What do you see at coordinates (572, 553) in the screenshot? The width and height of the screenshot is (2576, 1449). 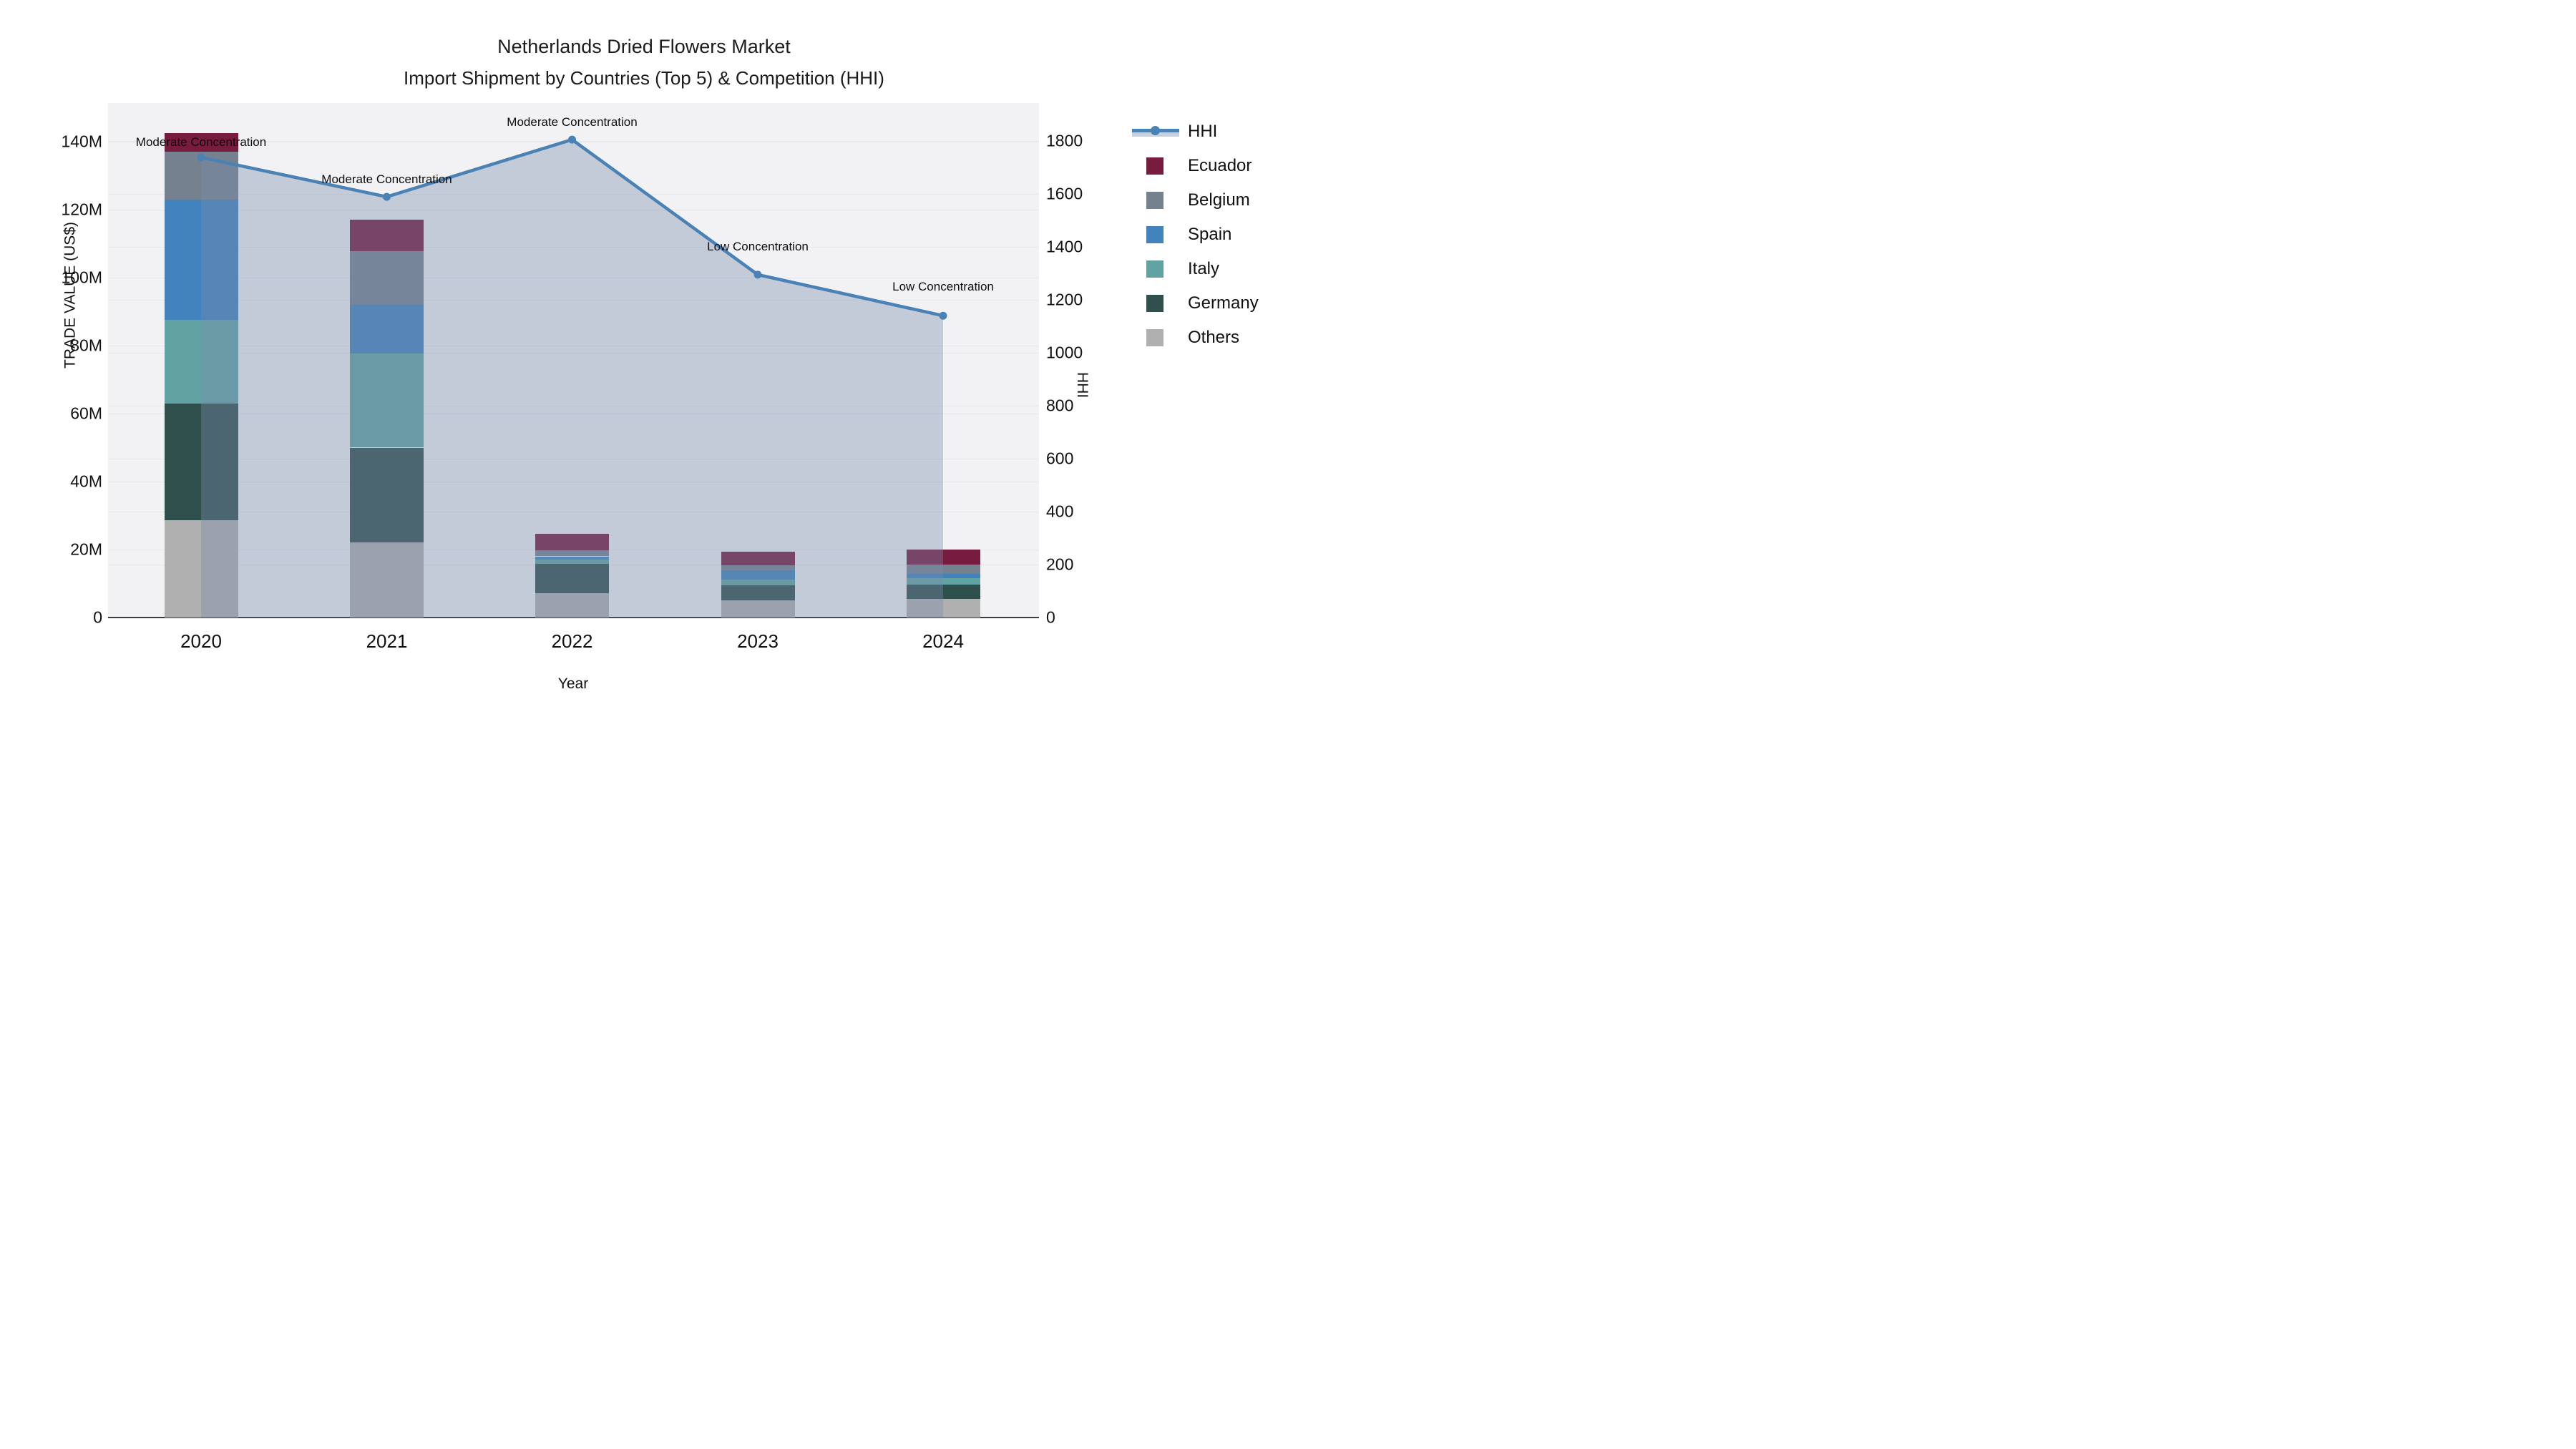 I see `bar-segment-2022-belgium` at bounding box center [572, 553].